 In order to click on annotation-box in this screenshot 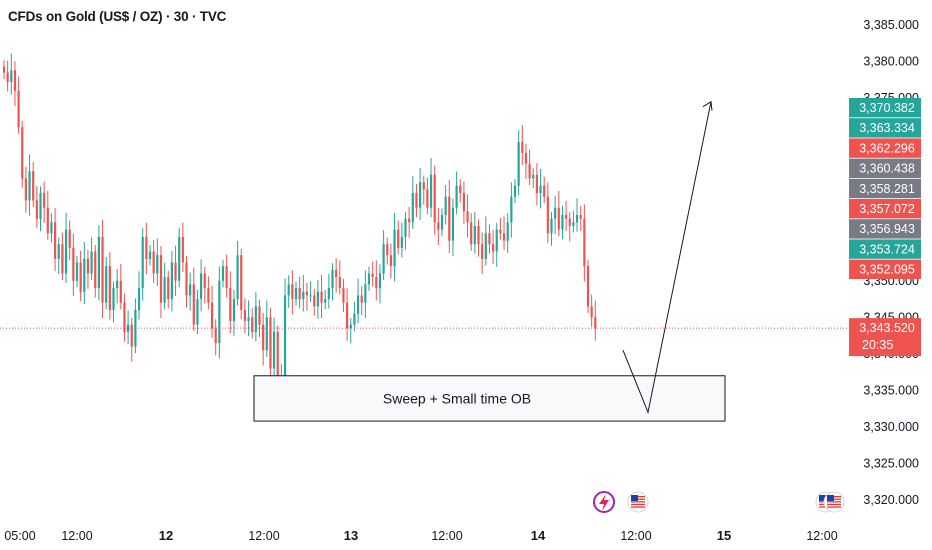, I will do `click(489, 398)`.